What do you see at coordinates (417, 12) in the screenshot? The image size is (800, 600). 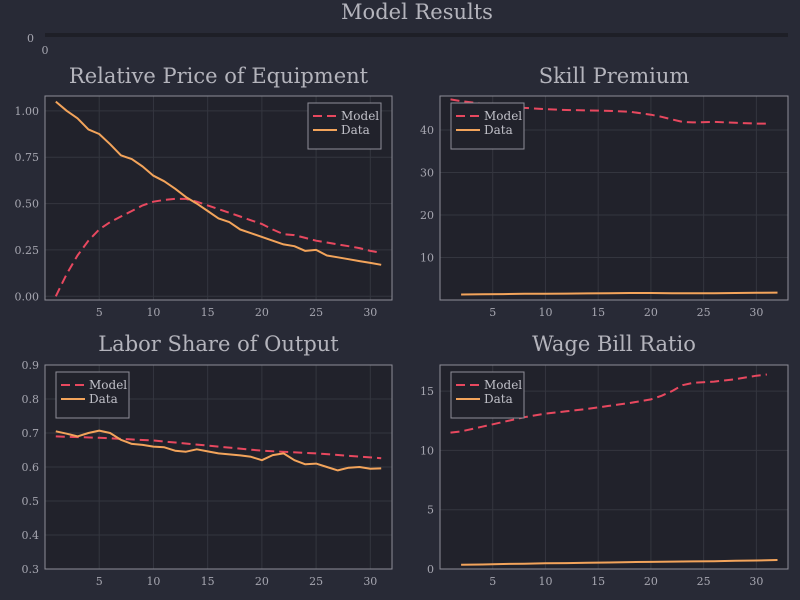 I see `figure-title: Model Results` at bounding box center [417, 12].